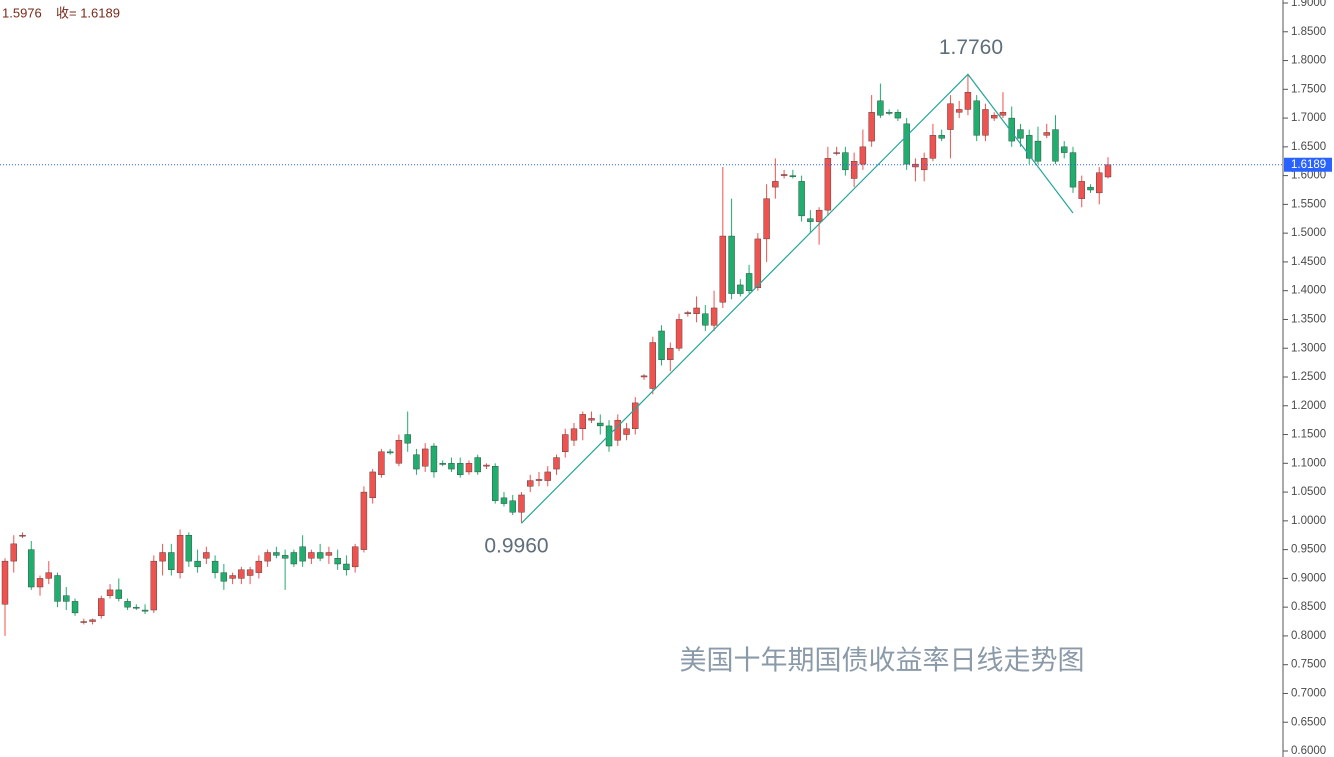  What do you see at coordinates (882, 661) in the screenshot?
I see `watermark-title: 美国十年期国债收益率日线走势图` at bounding box center [882, 661].